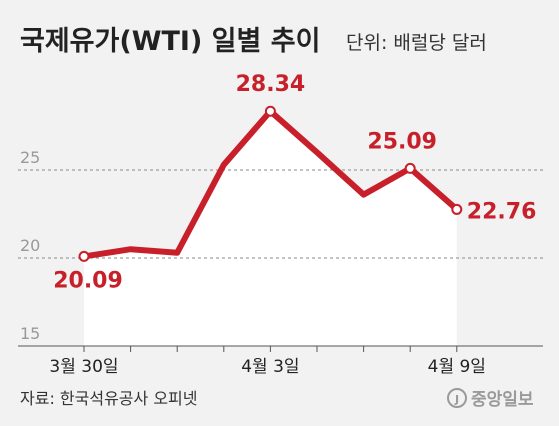 This screenshot has width=559, height=426. I want to click on x-tick-label: 3월 30일, so click(83, 367).